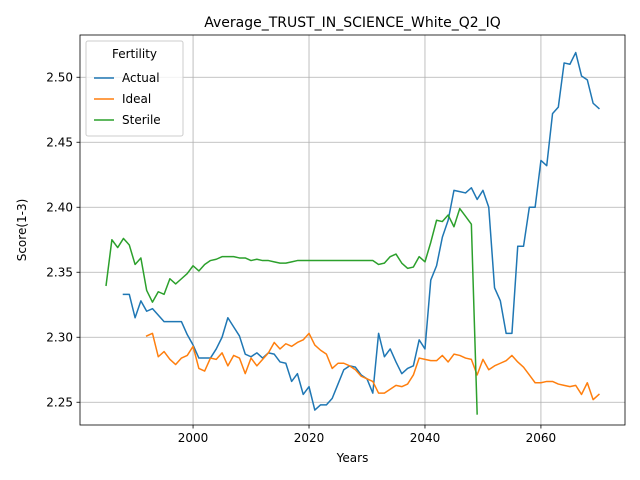 This screenshot has height=480, width=640. Describe the element at coordinates (59, 337) in the screenshot. I see `y-tick-label: 2.30` at that location.